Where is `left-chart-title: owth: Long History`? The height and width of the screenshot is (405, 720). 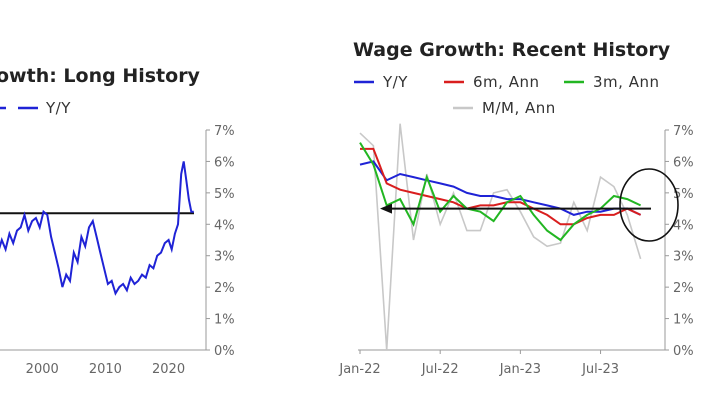
left-chart-title: owth: Long History is located at coordinates (100, 76).